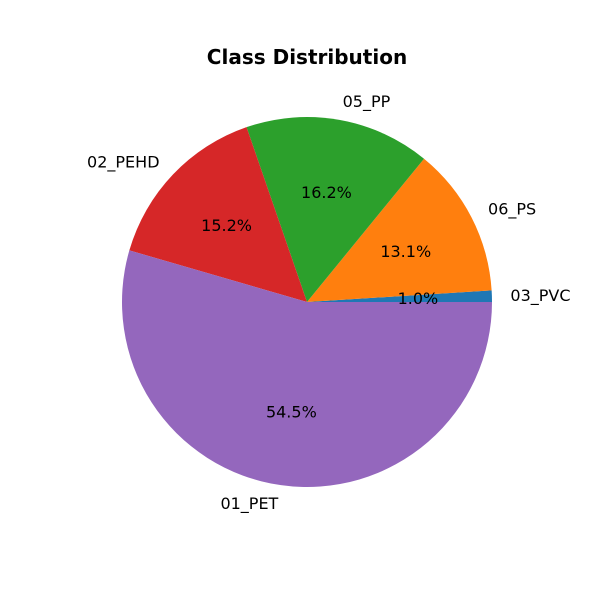  Describe the element at coordinates (367, 102) in the screenshot. I see `slice-label: 05_PP` at that location.